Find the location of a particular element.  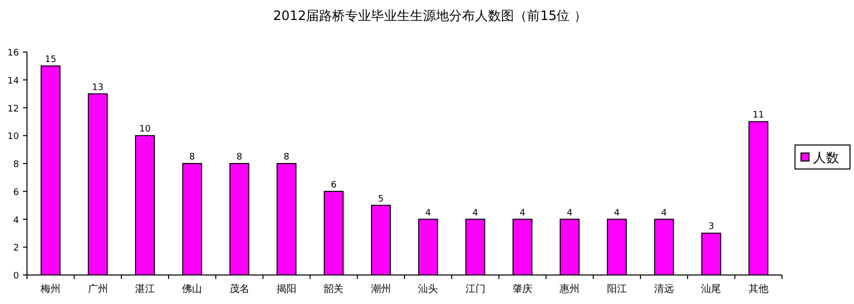

x-tick-label: 江门 is located at coordinates (475, 289).